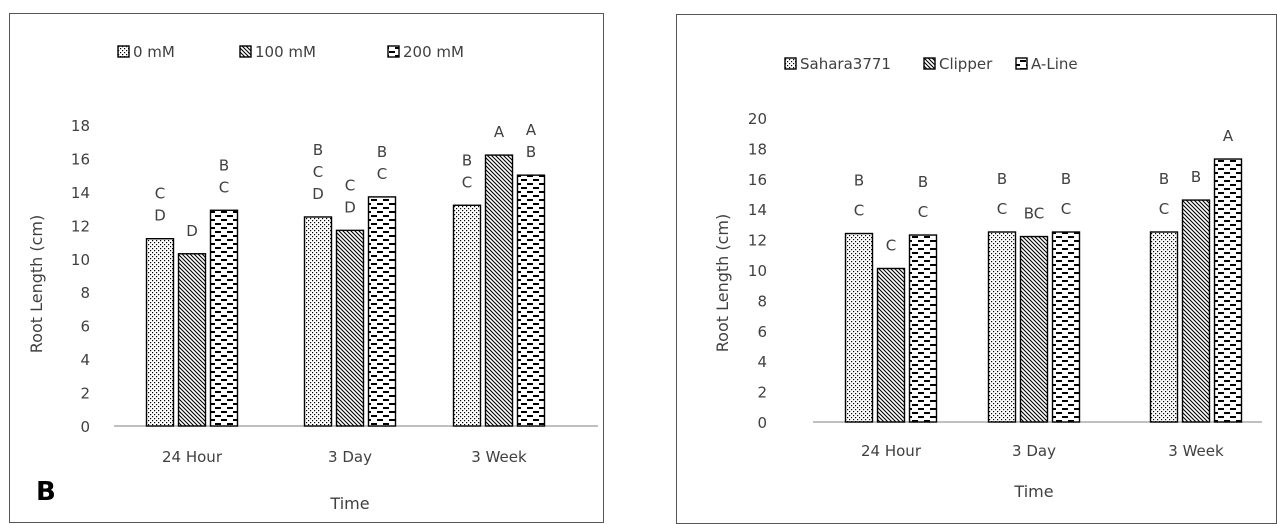 This screenshot has width=1277, height=524. Describe the element at coordinates (154, 52) in the screenshot. I see `legend-label-0: 0 mM` at that location.